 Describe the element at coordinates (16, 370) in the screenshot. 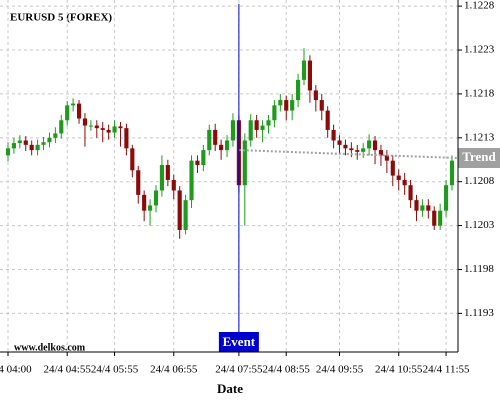

I see `x-tick-label: 24/4 04:00` at that location.